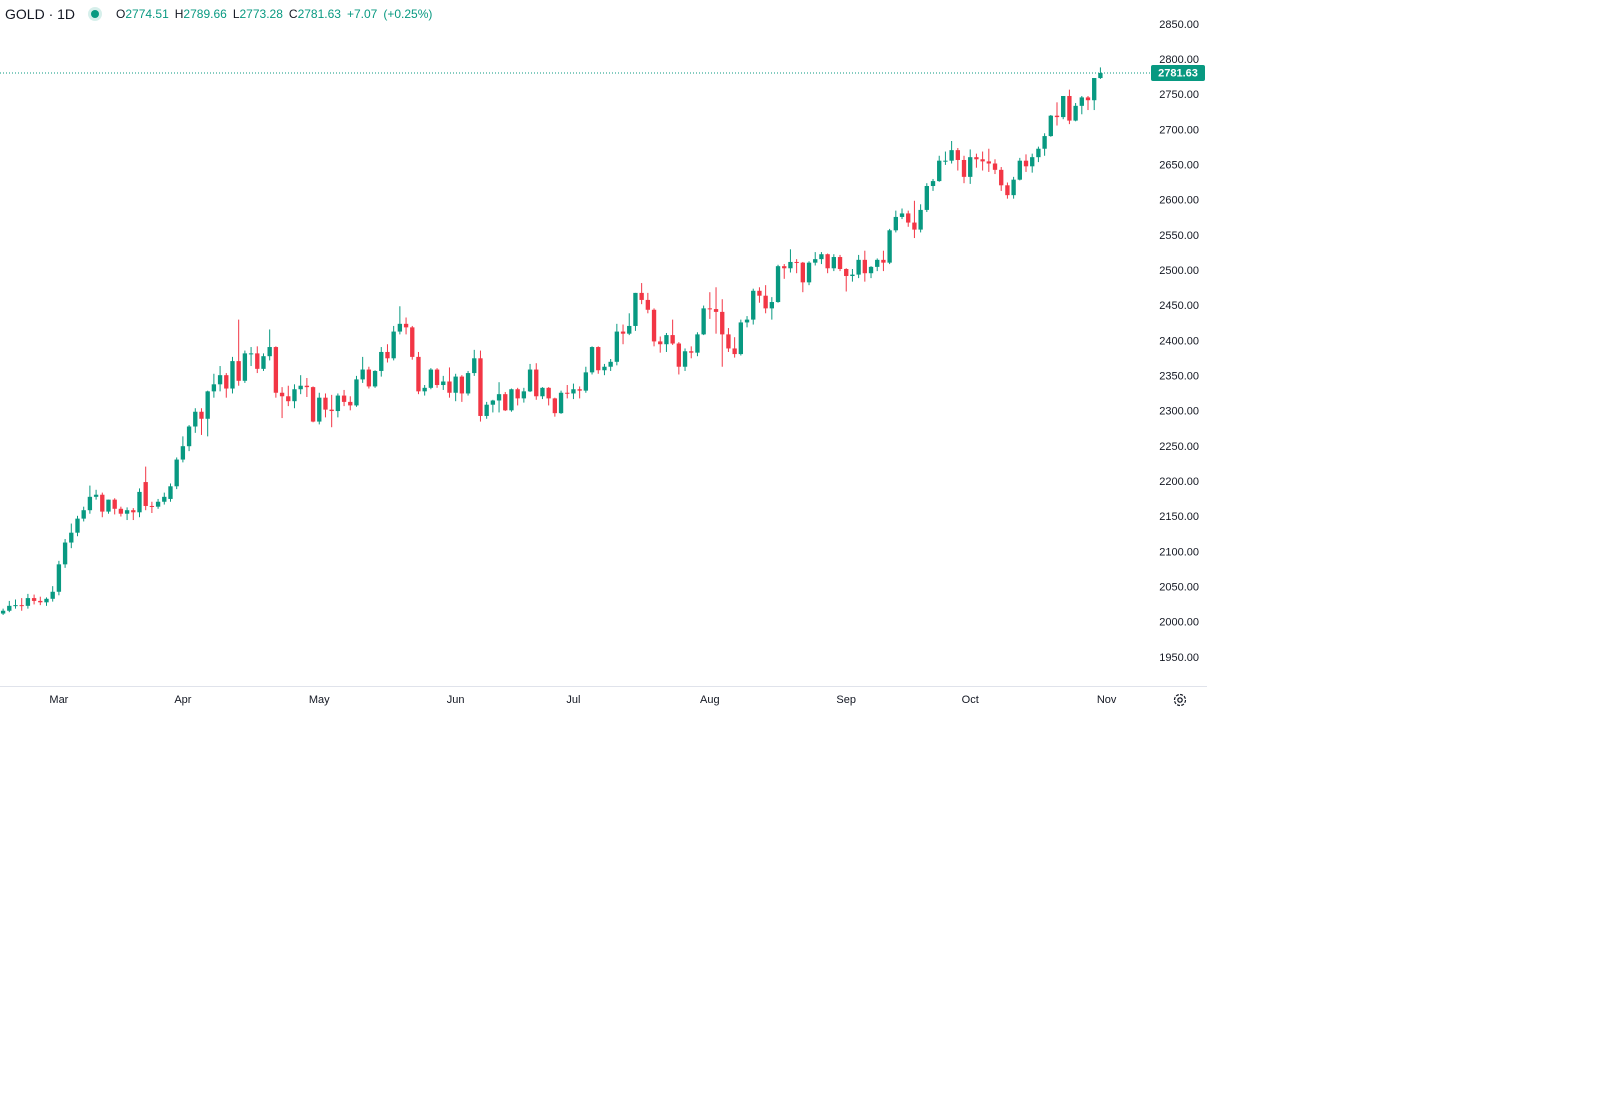 The height and width of the screenshot is (1100, 1611). I want to click on y-tick-label: 2200.00, so click(1179, 482).